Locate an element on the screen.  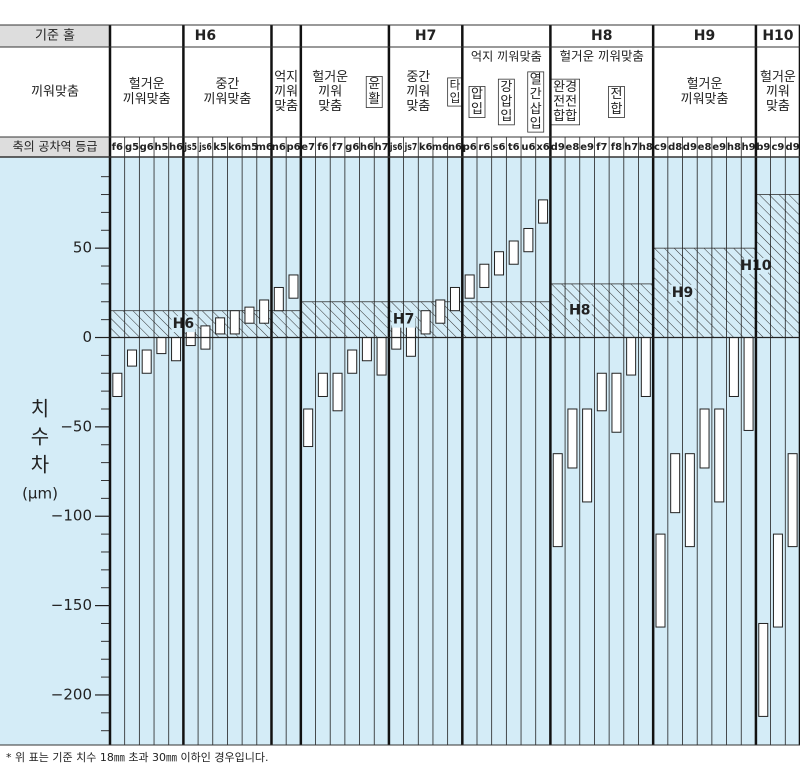
y-tick-label: −50 is located at coordinates (76, 426).